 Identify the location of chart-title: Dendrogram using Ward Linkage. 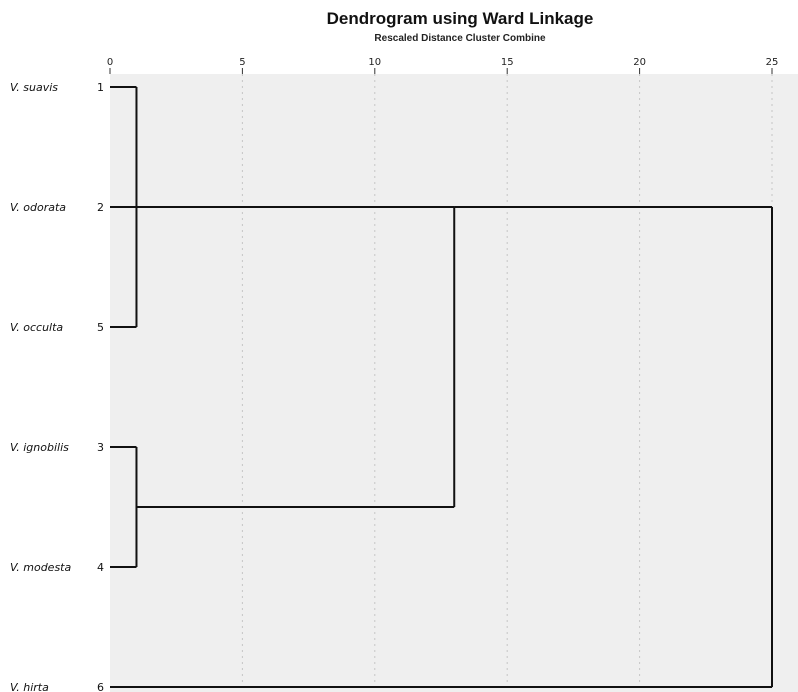
(460, 18).